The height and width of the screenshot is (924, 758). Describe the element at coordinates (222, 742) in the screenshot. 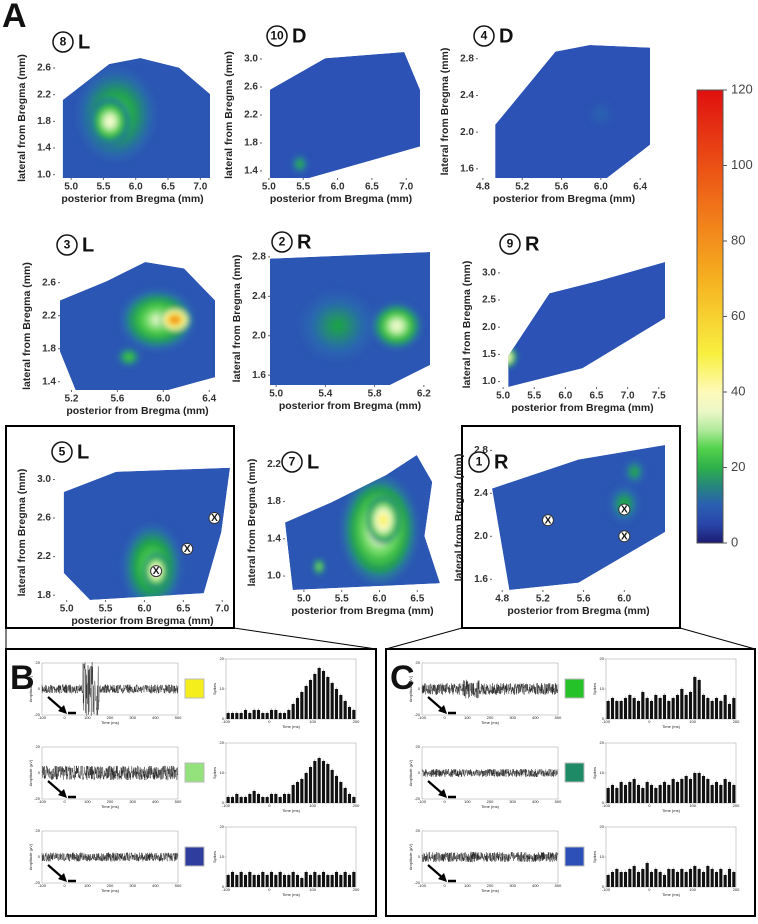

I see `hist-y-tick-label: 20` at that location.